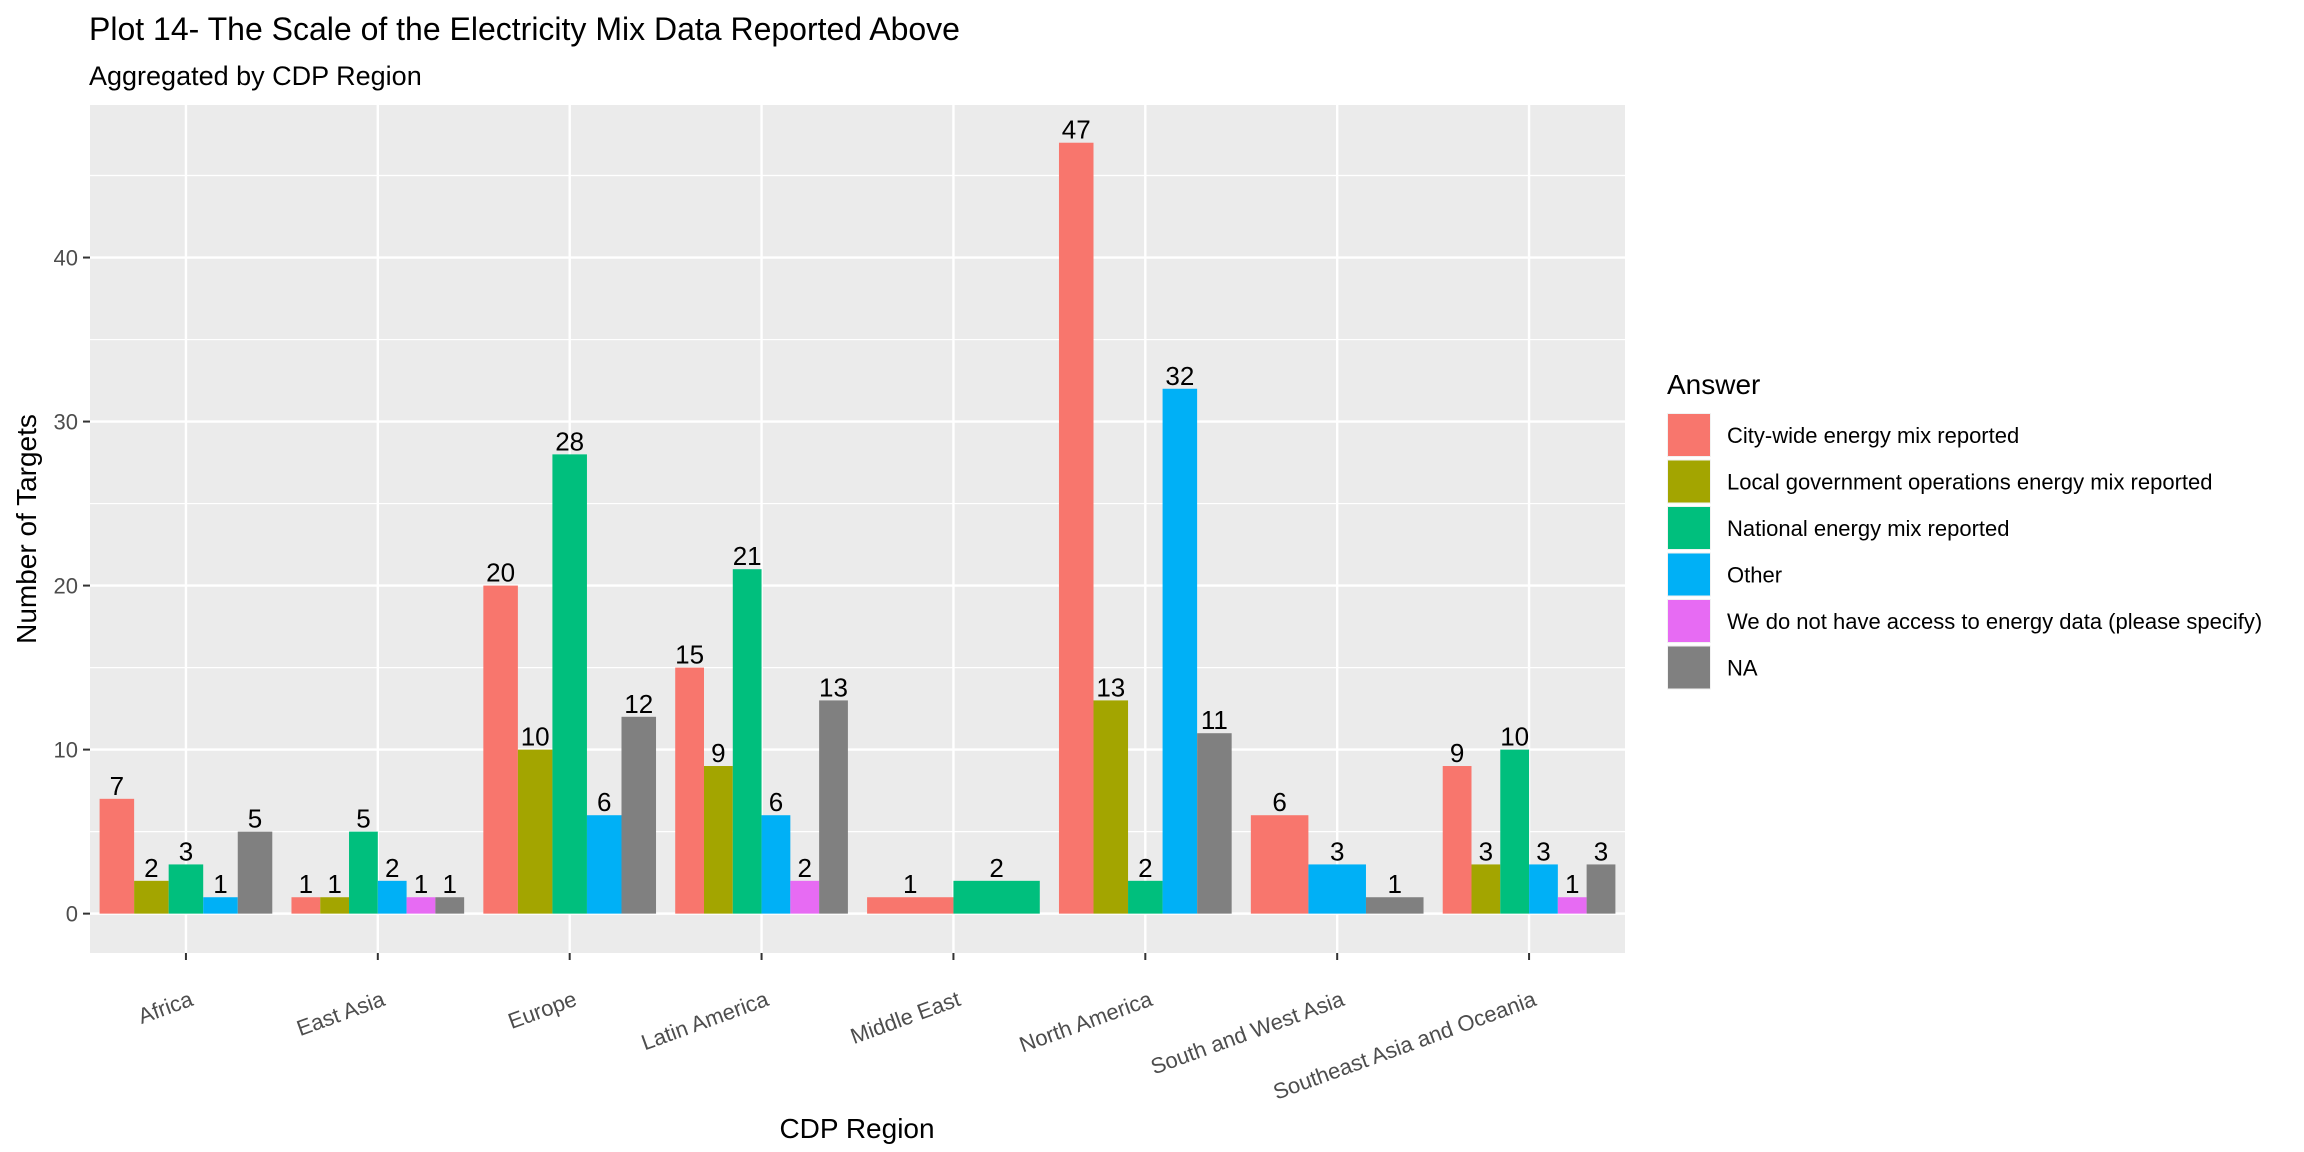 This screenshot has width=2304, height=1152. What do you see at coordinates (500, 573) in the screenshot?
I see `bar-value-label: 20` at bounding box center [500, 573].